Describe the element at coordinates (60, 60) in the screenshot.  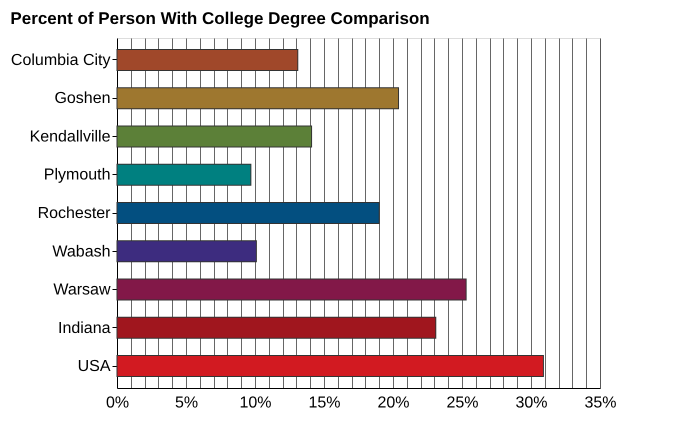
I see `y-tick-label: Columbia City` at that location.